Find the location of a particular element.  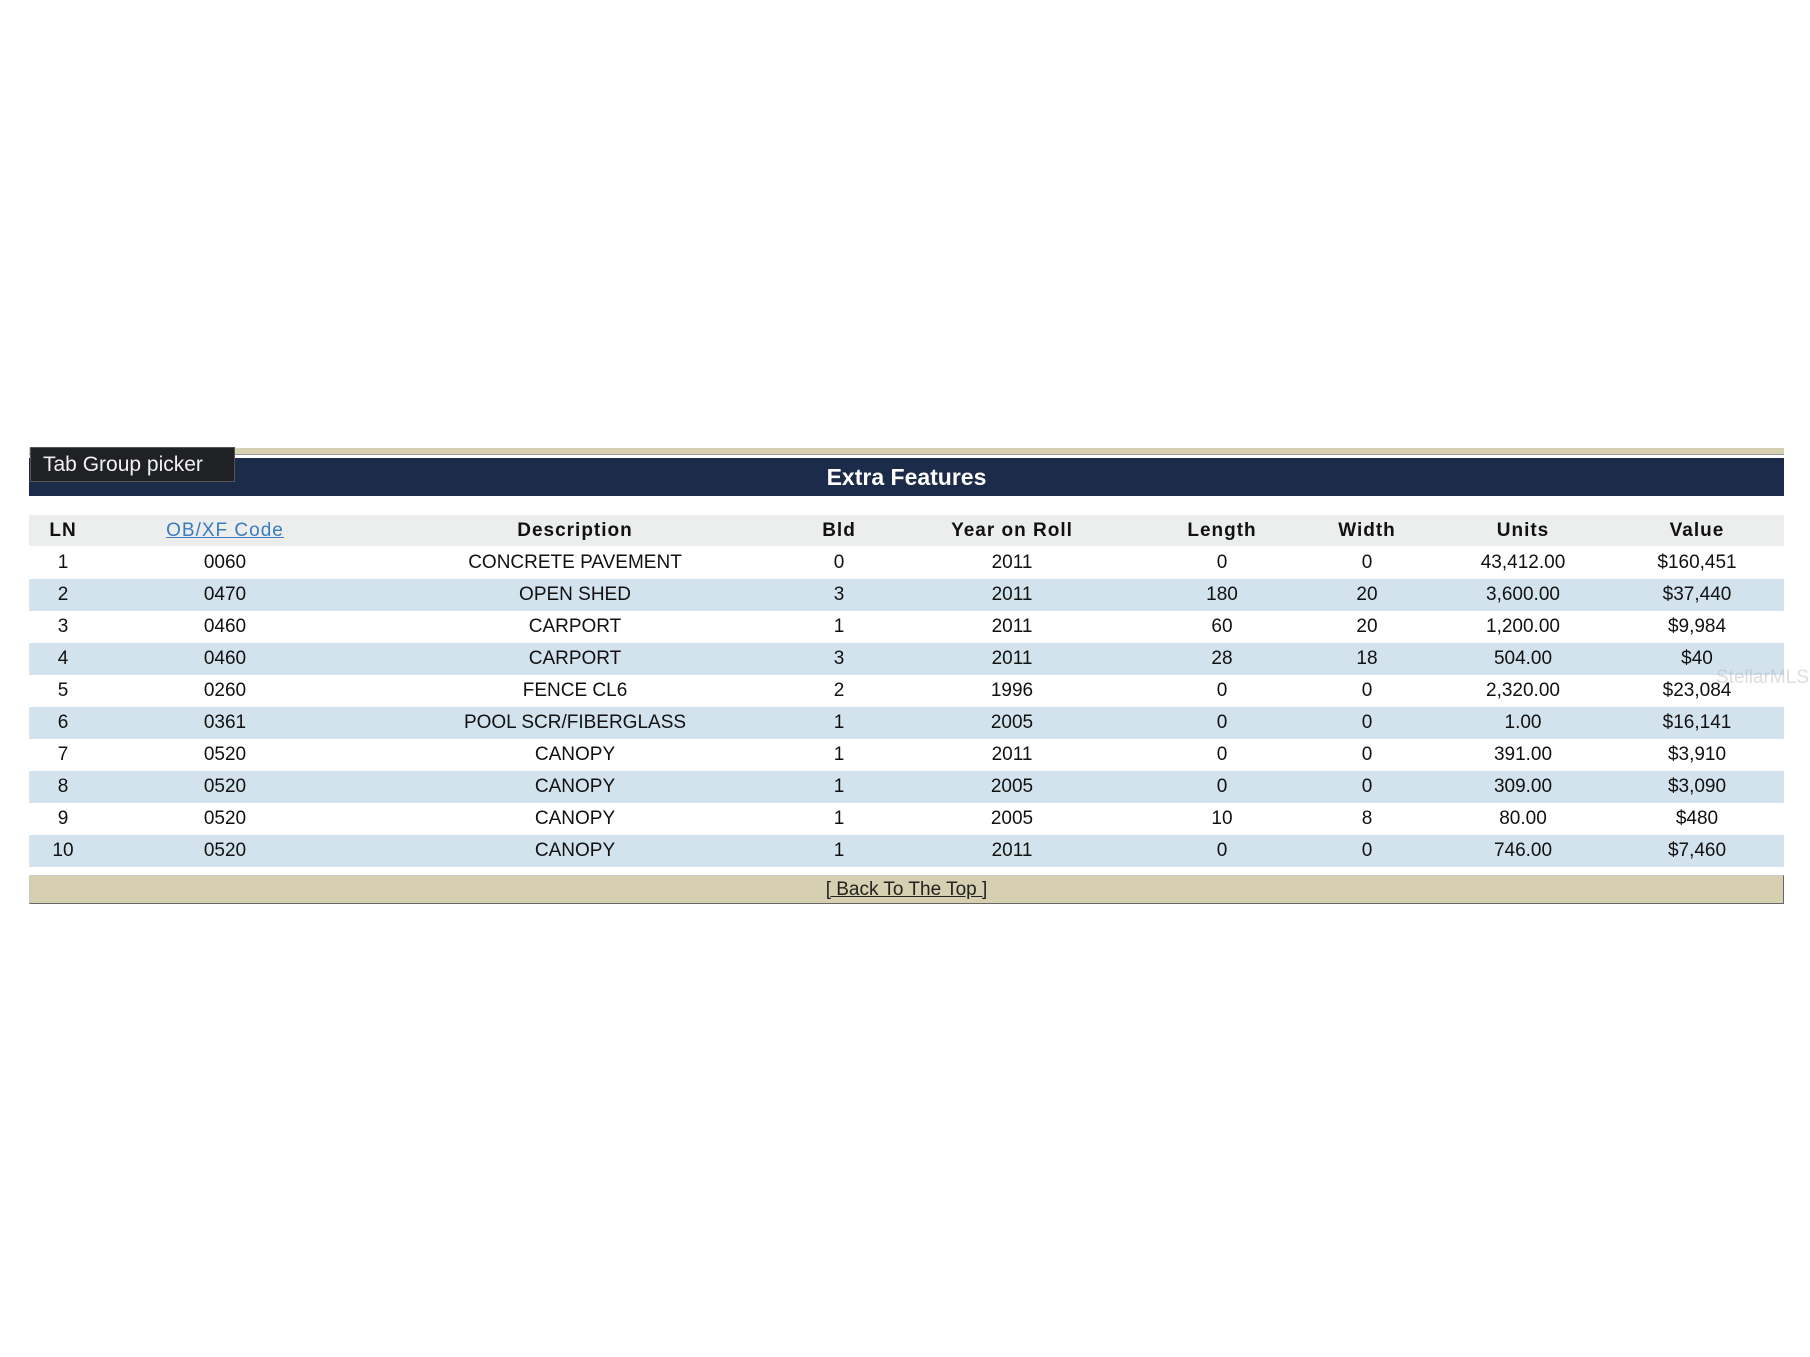

section-title: Extra Features is located at coordinates (906, 477).